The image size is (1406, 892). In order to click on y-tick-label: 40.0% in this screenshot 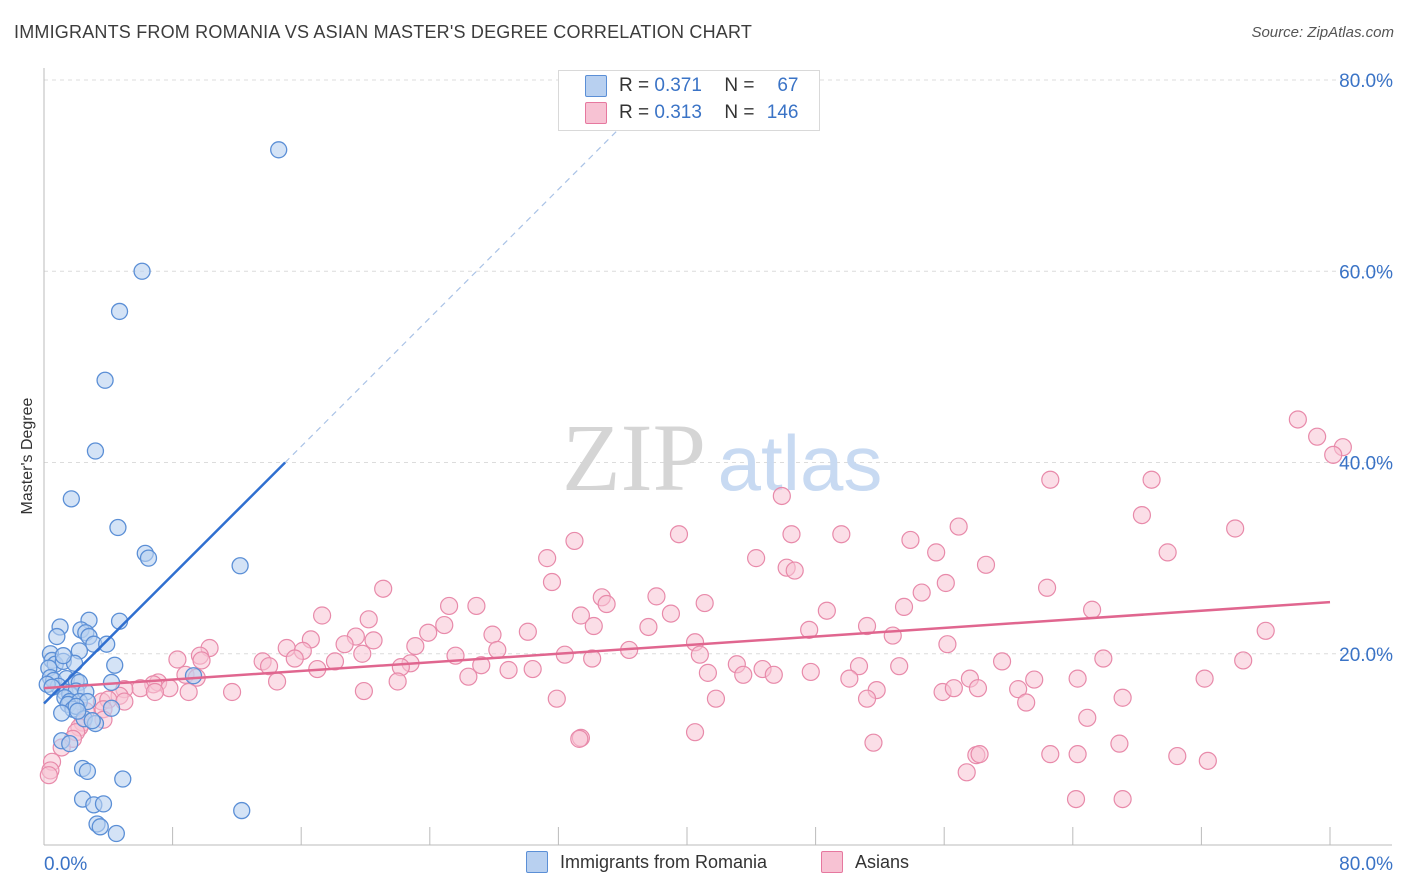, I will do `click(1366, 464)`.